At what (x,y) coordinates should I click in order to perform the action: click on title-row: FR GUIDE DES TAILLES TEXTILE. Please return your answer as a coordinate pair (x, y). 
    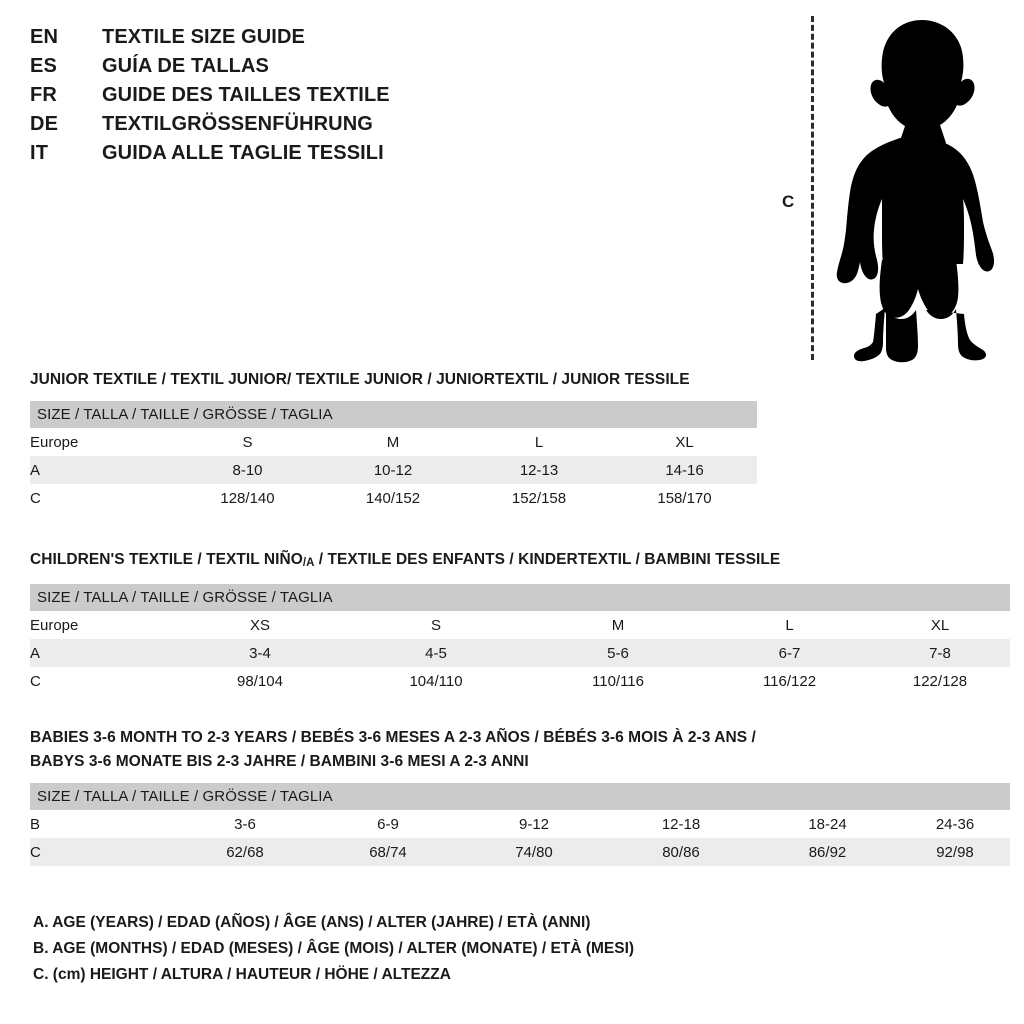
    Looking at the image, I should click on (245, 98).